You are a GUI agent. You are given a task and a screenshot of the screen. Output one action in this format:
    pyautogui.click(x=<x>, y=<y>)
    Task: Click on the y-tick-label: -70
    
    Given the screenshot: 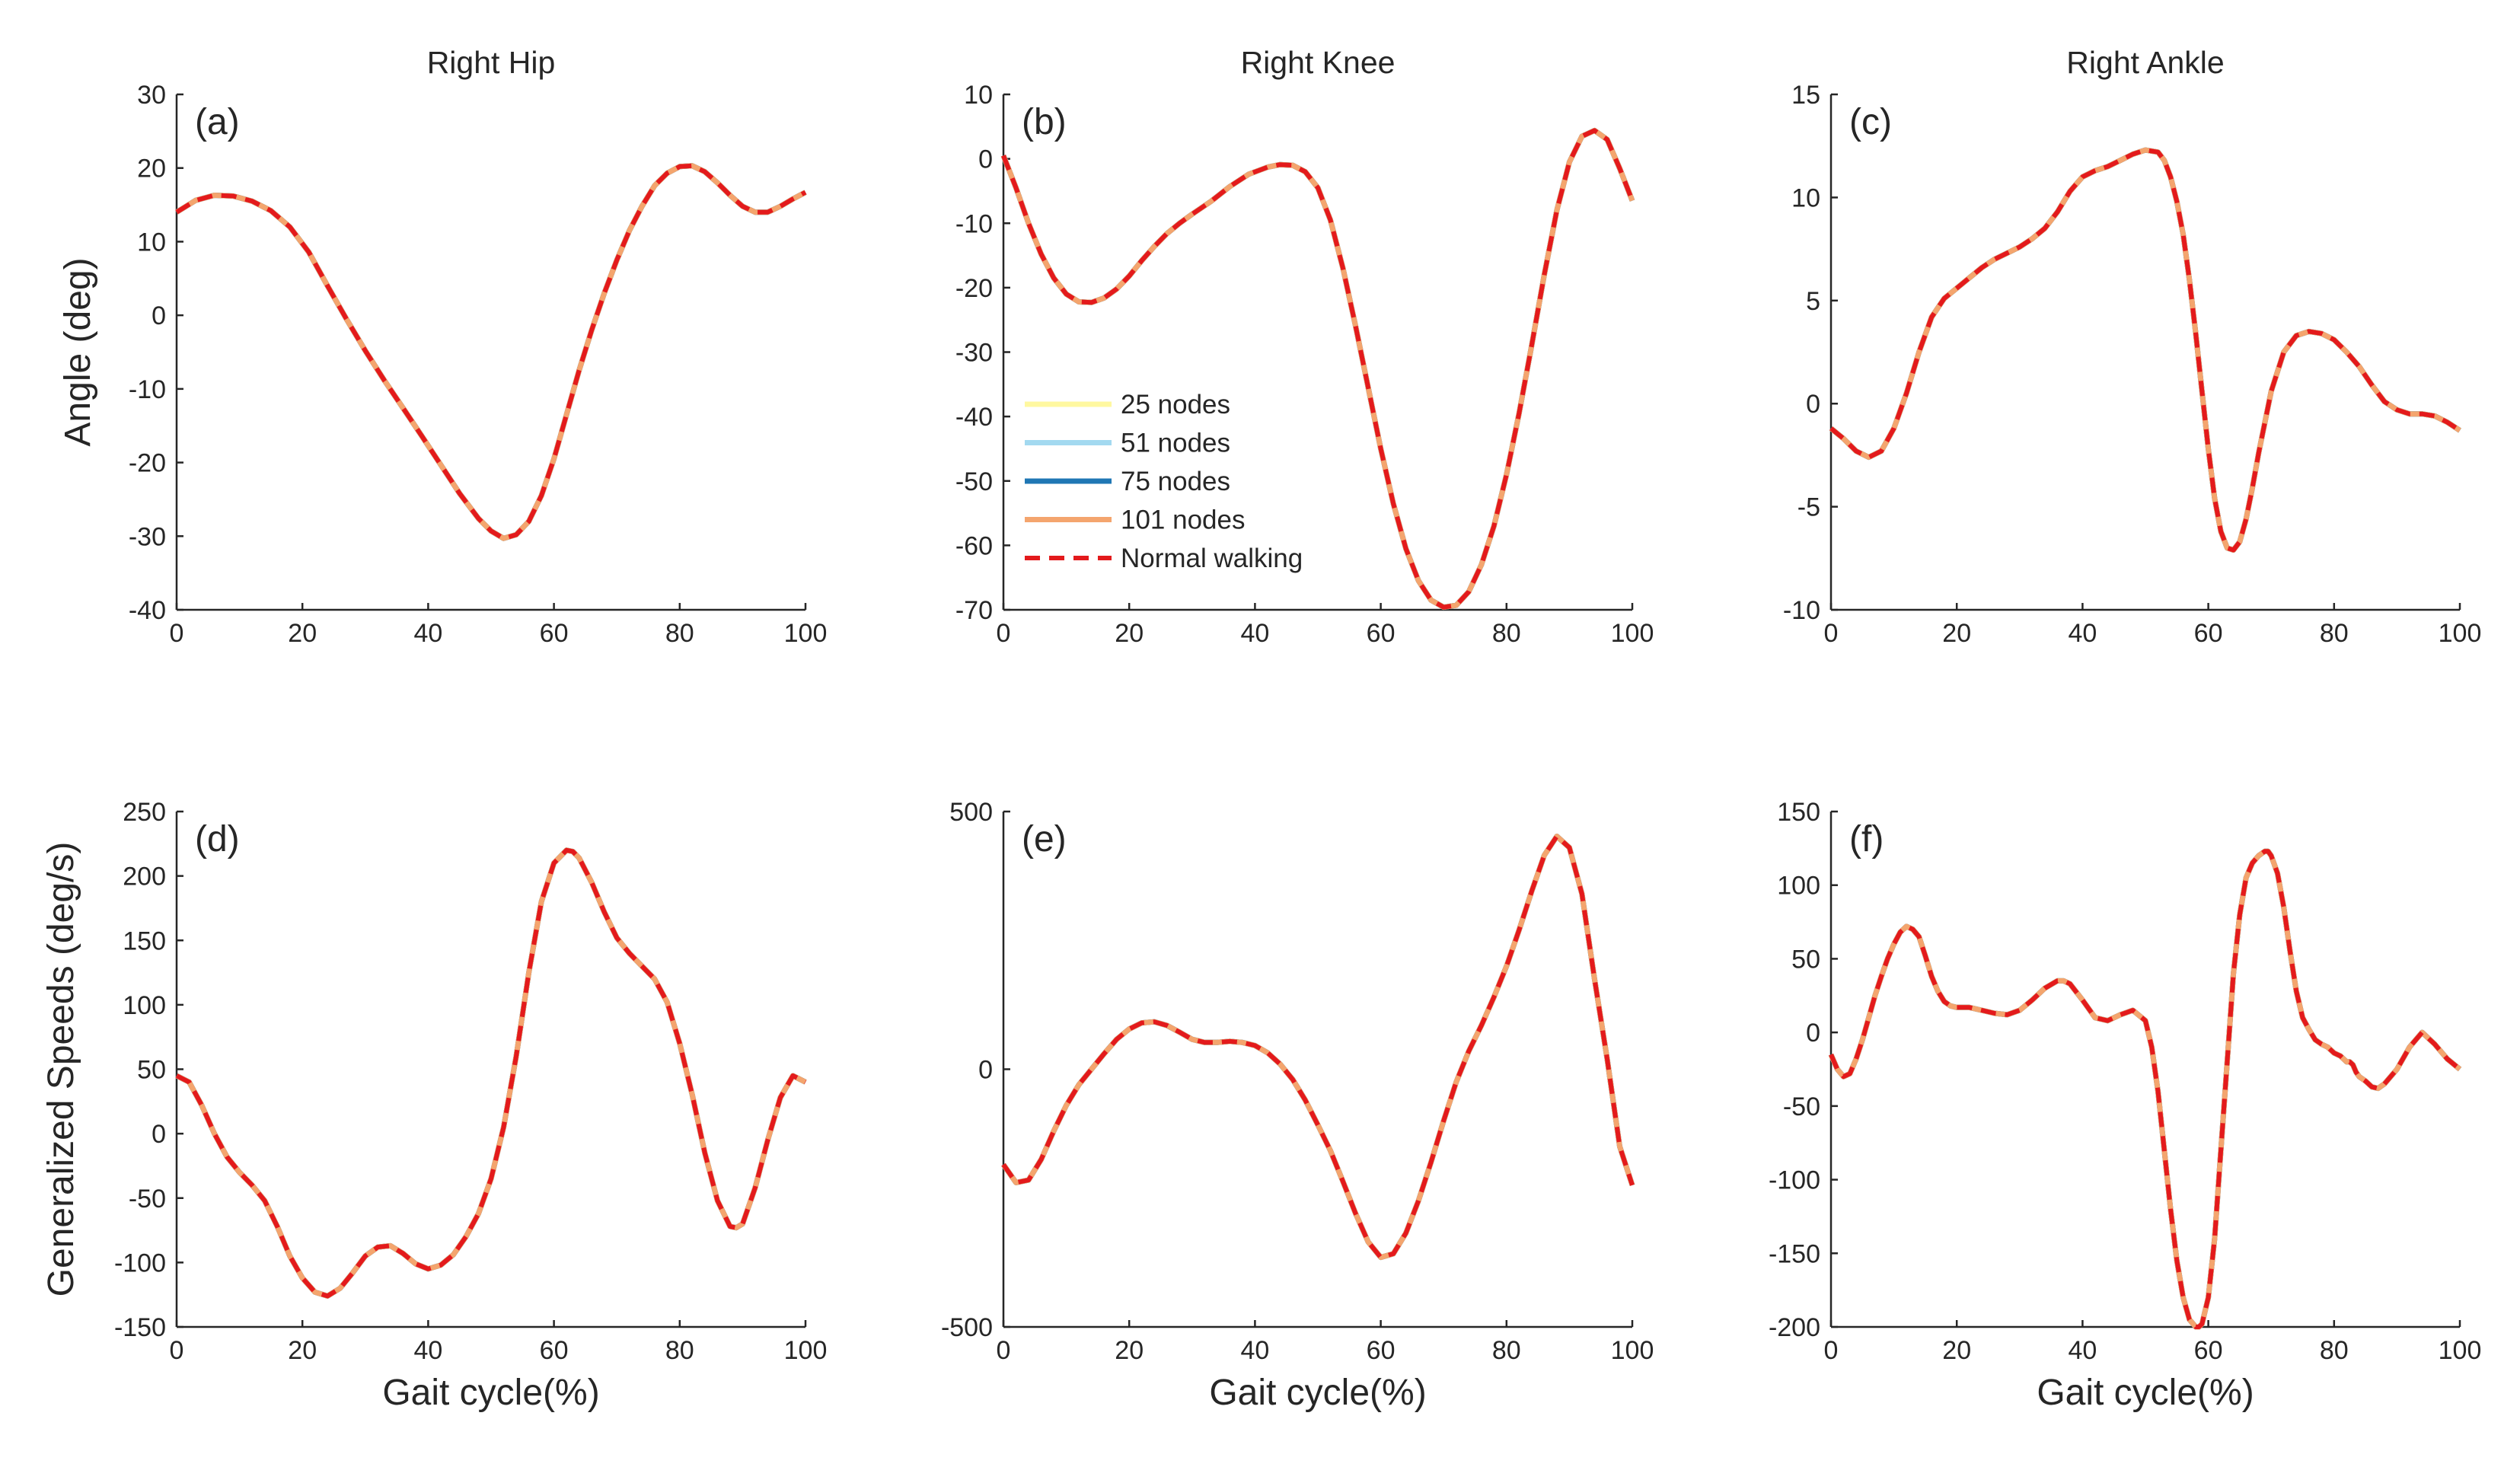 What is the action you would take?
    pyautogui.click(x=974, y=610)
    